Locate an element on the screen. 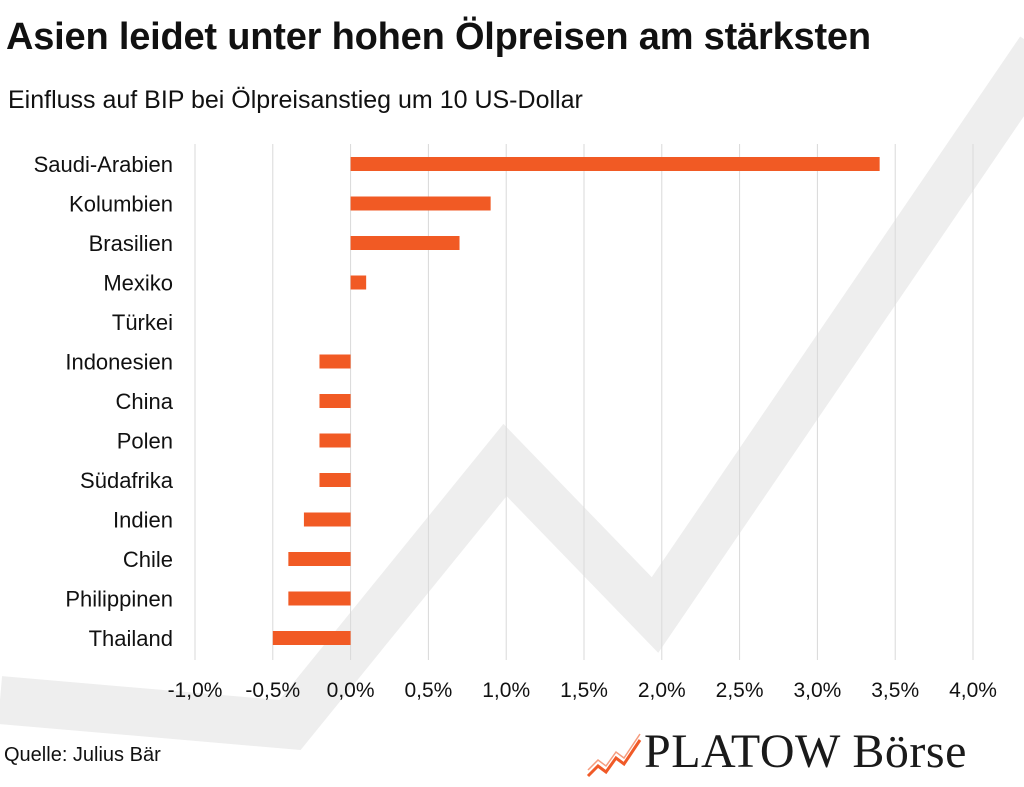 The width and height of the screenshot is (1024, 787). x-tick-label: -0,5% is located at coordinates (272, 690).